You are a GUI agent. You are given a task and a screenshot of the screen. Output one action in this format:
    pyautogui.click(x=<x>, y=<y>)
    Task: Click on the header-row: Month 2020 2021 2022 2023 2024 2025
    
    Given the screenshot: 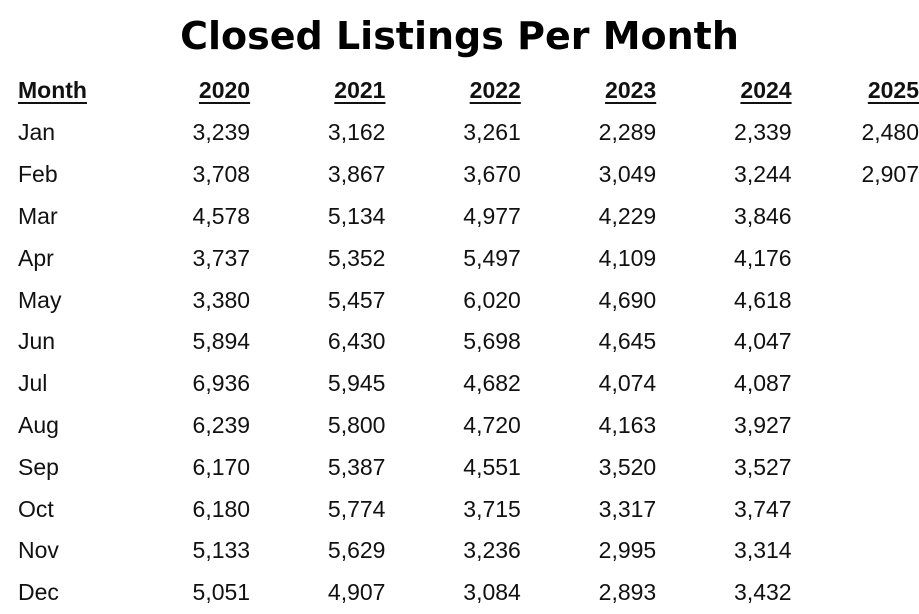 What is the action you would take?
    pyautogui.click(x=459, y=90)
    